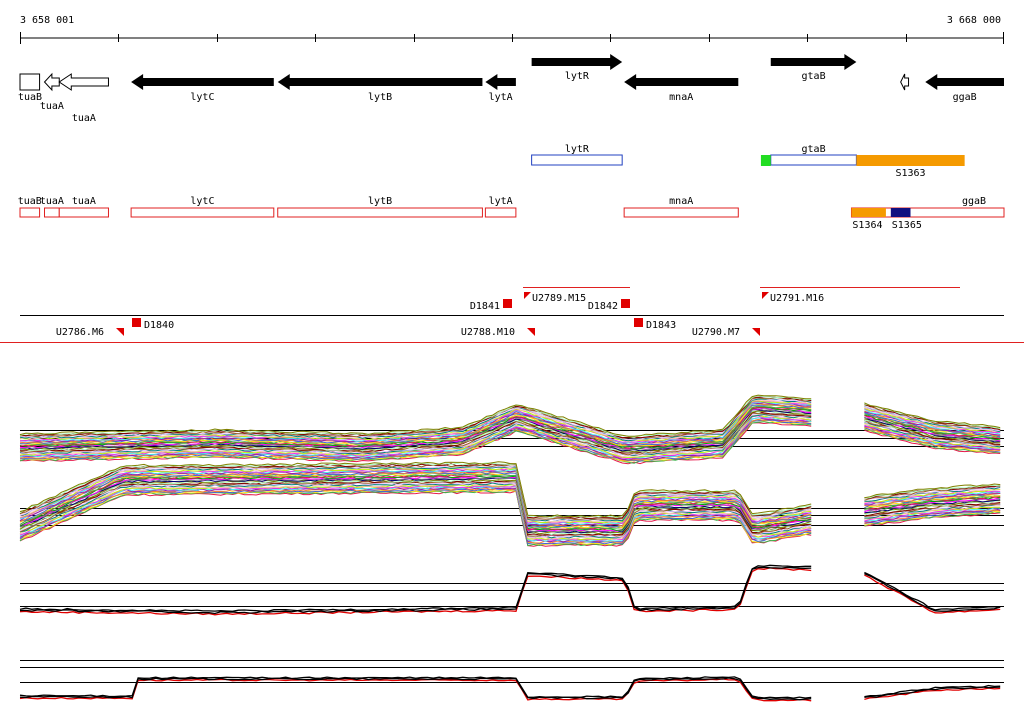  I want to click on transcript-label: U2791.M16, so click(797, 298).